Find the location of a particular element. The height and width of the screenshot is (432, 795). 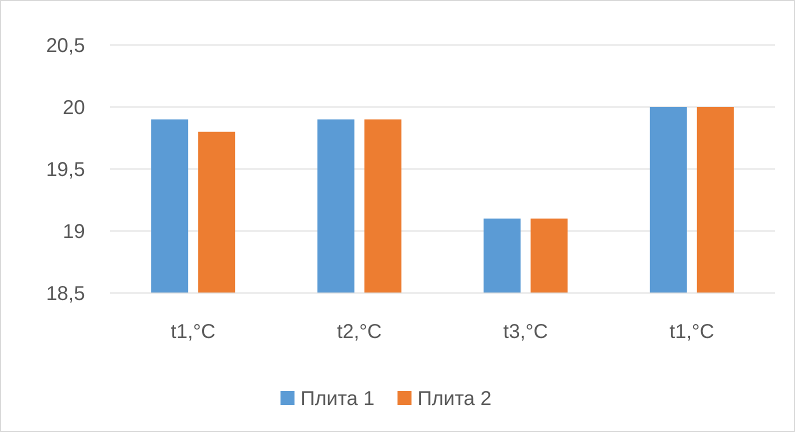

x-tick-label: t3,°C is located at coordinates (525, 332).